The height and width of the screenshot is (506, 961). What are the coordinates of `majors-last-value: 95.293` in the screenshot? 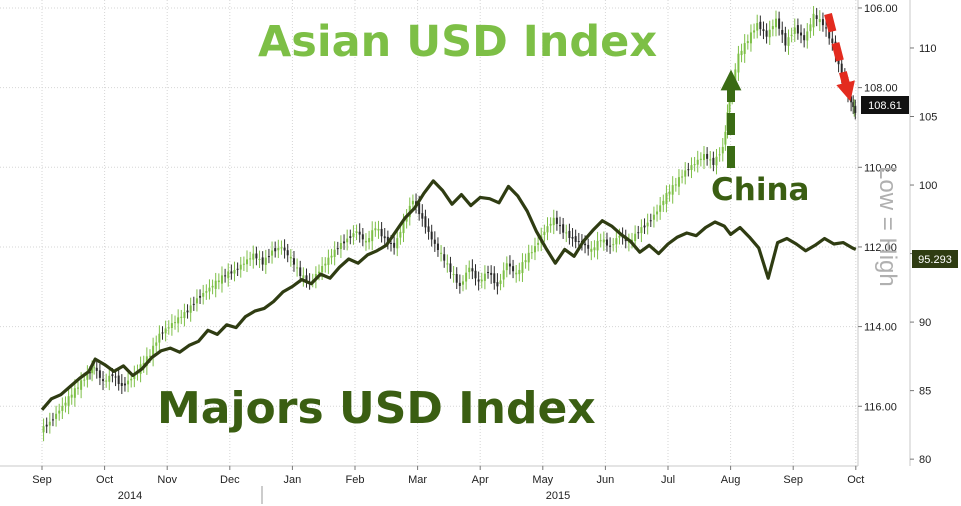 It's located at (935, 260).